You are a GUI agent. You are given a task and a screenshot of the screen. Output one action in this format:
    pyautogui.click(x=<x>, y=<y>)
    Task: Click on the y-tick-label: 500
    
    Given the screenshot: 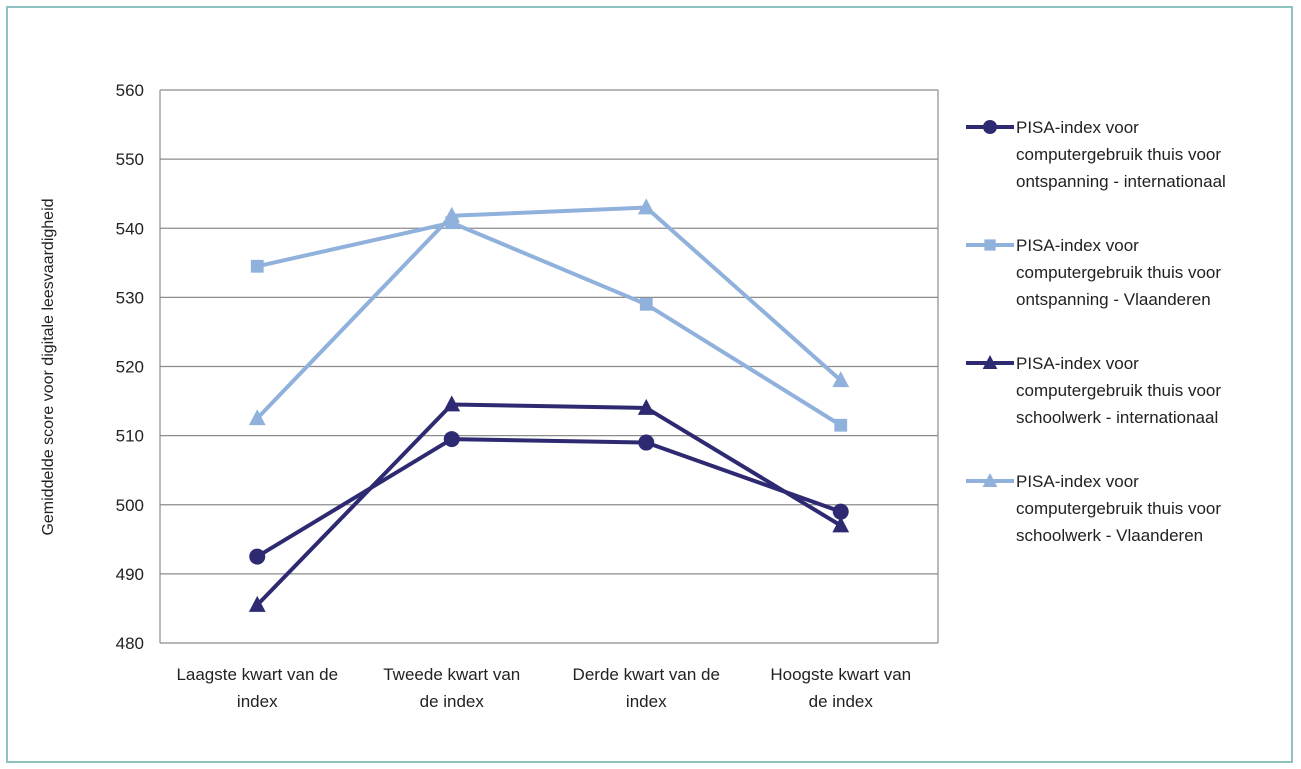 What is the action you would take?
    pyautogui.click(x=130, y=505)
    